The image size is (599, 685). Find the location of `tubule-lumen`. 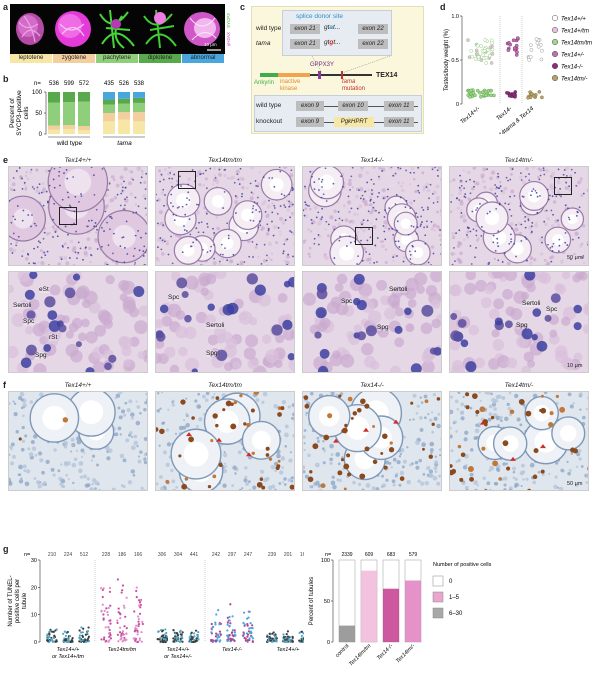

tubule-lumen is located at coordinates (188, 250).